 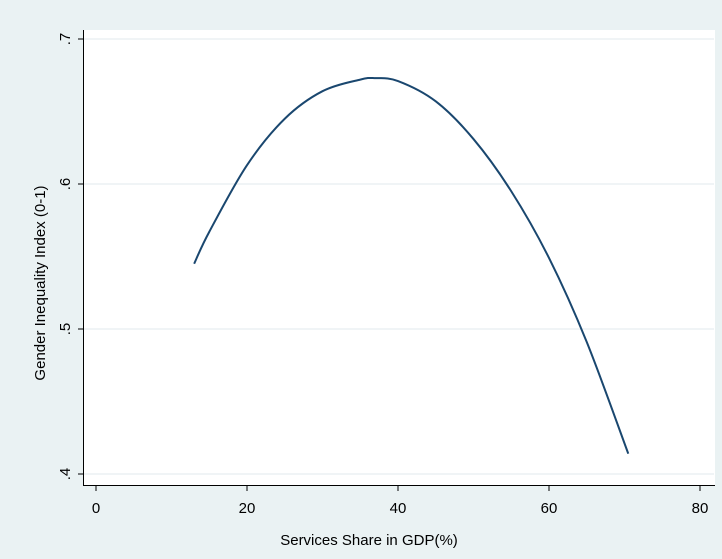 What do you see at coordinates (65, 39) in the screenshot?
I see `y-tick-label-3: .7` at bounding box center [65, 39].